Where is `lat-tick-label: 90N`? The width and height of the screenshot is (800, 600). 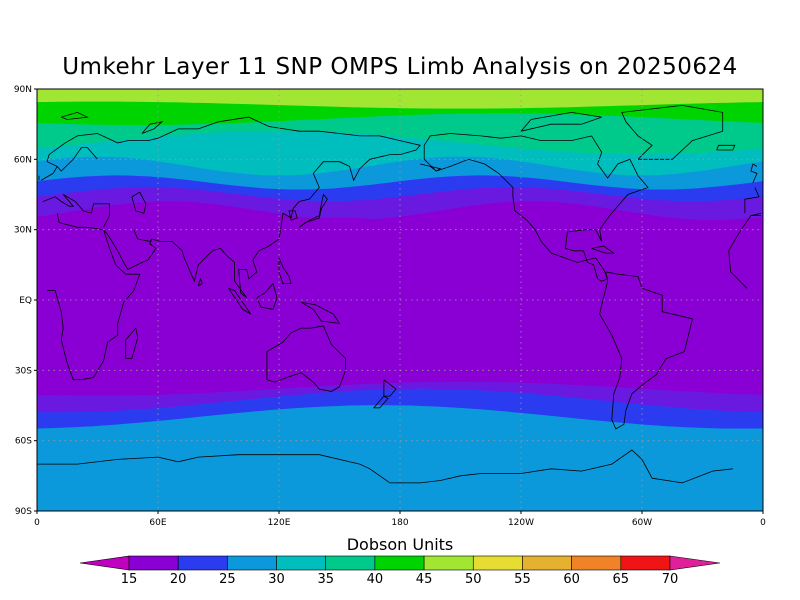
lat-tick-label: 90N is located at coordinates (23, 90).